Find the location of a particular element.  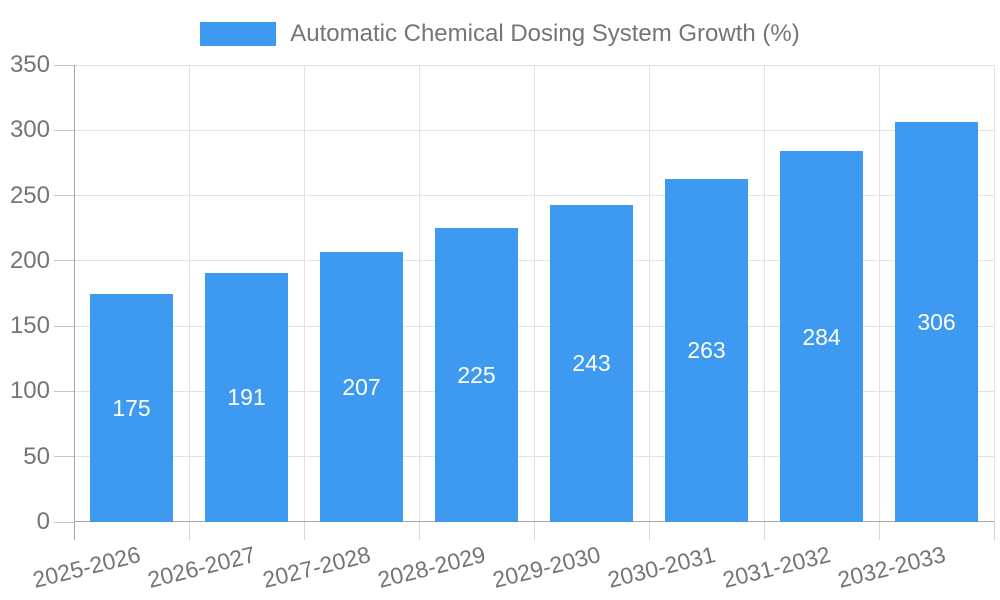

bar: 243 is located at coordinates (591, 363).